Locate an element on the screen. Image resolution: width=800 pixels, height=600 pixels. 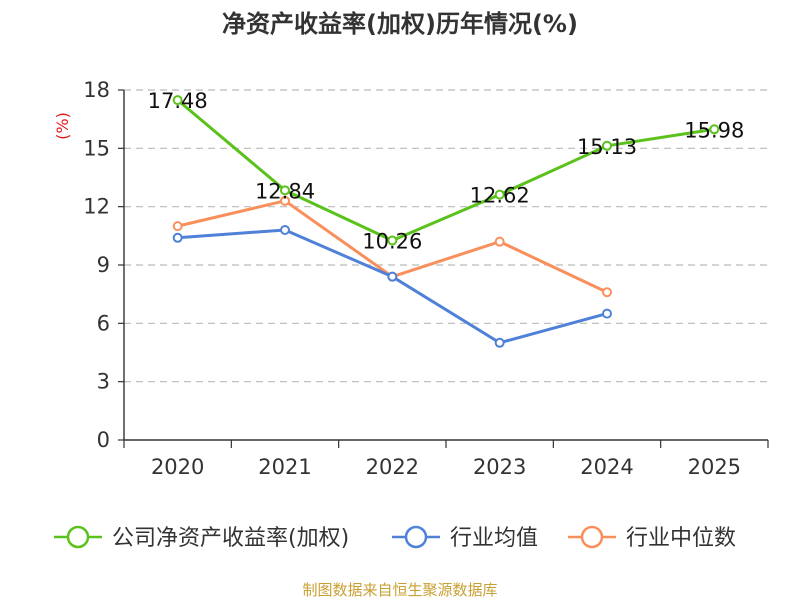
legend-item-industry_median: 行业中位数 is located at coordinates (652, 538).